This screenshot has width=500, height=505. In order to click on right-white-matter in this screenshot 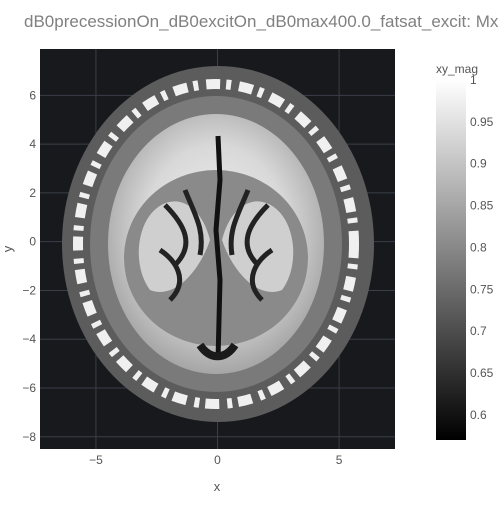, I will do `click(258, 246)`.